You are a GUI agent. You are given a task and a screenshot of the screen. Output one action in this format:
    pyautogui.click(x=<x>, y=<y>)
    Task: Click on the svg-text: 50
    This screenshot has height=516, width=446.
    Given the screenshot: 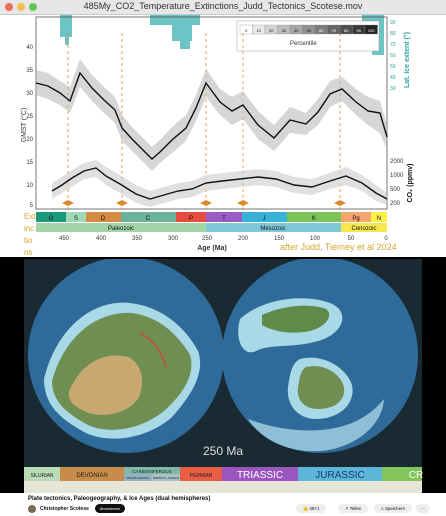 What is the action you would take?
    pyautogui.click(x=393, y=67)
    